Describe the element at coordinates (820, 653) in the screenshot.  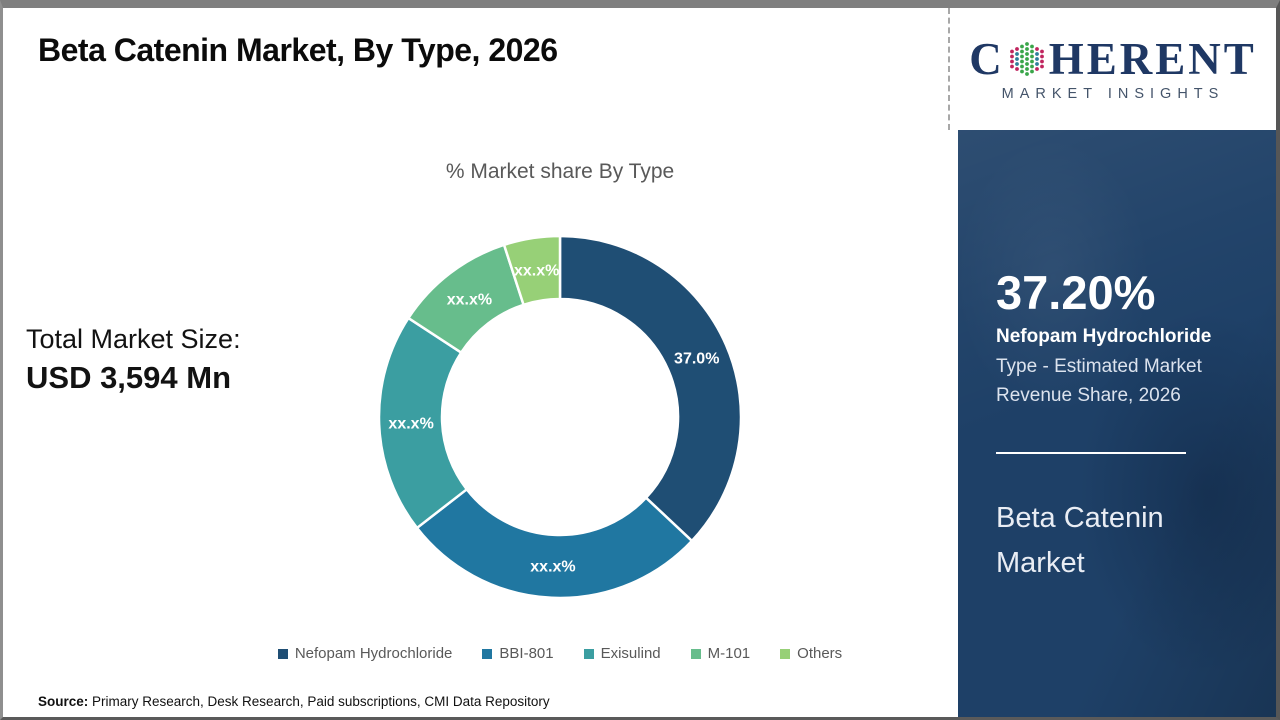
I see `legend-label: Others` at that location.